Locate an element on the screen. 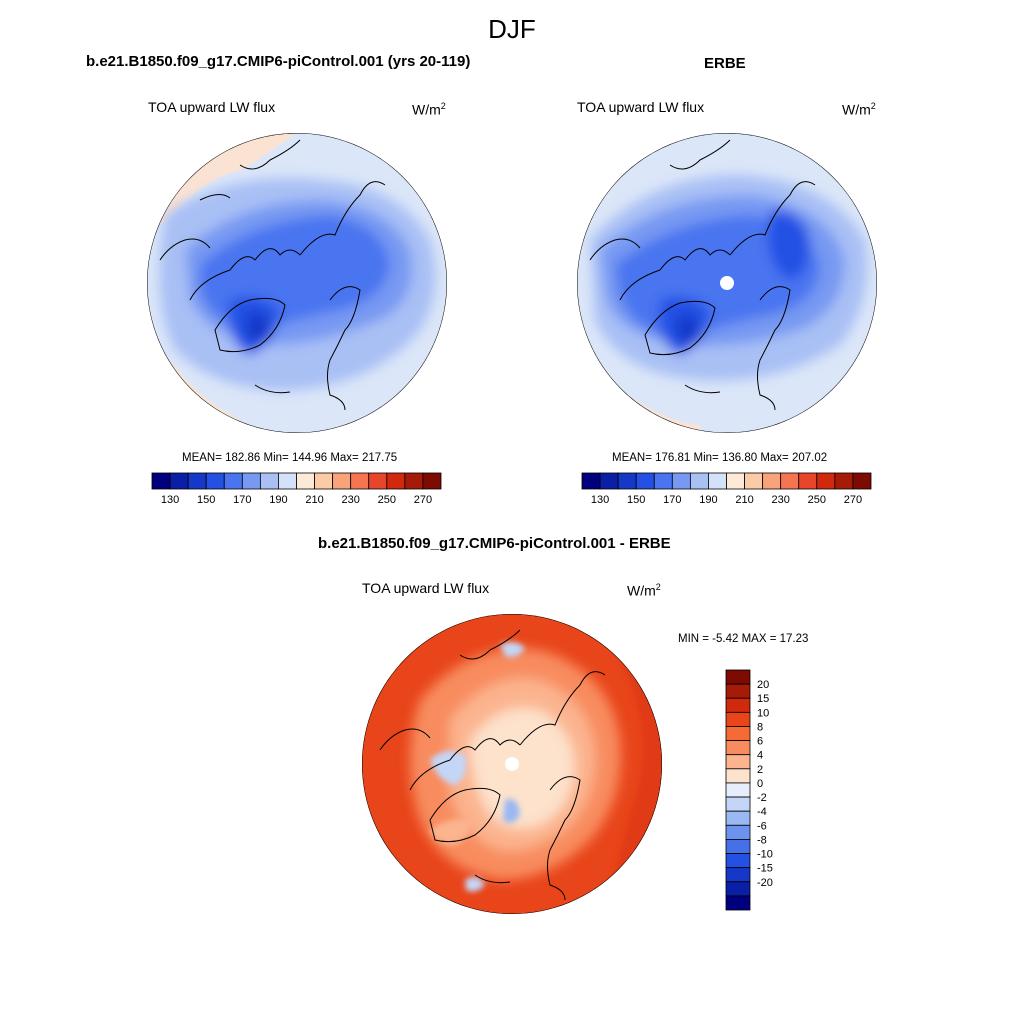 The image size is (1024, 1024). left-colorbar-tick-label: 250 is located at coordinates (387, 500).